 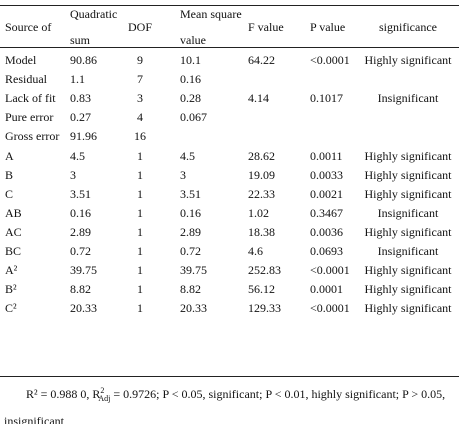 I want to click on header-cell: Source of, so click(x=28, y=27).